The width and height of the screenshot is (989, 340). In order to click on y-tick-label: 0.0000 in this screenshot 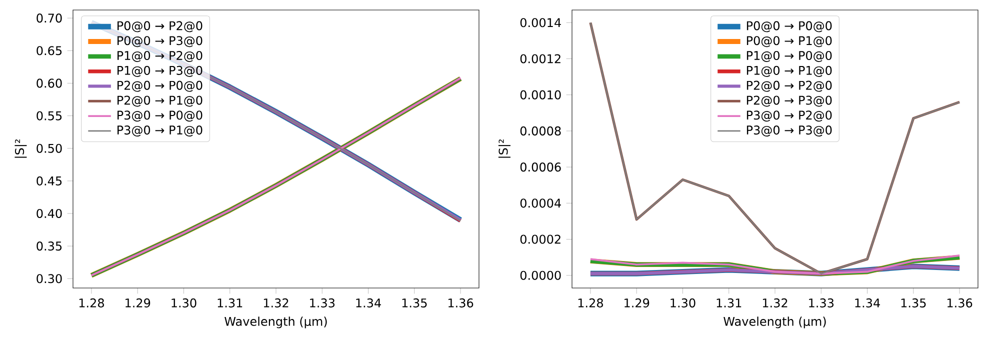, I will do `click(540, 275)`.